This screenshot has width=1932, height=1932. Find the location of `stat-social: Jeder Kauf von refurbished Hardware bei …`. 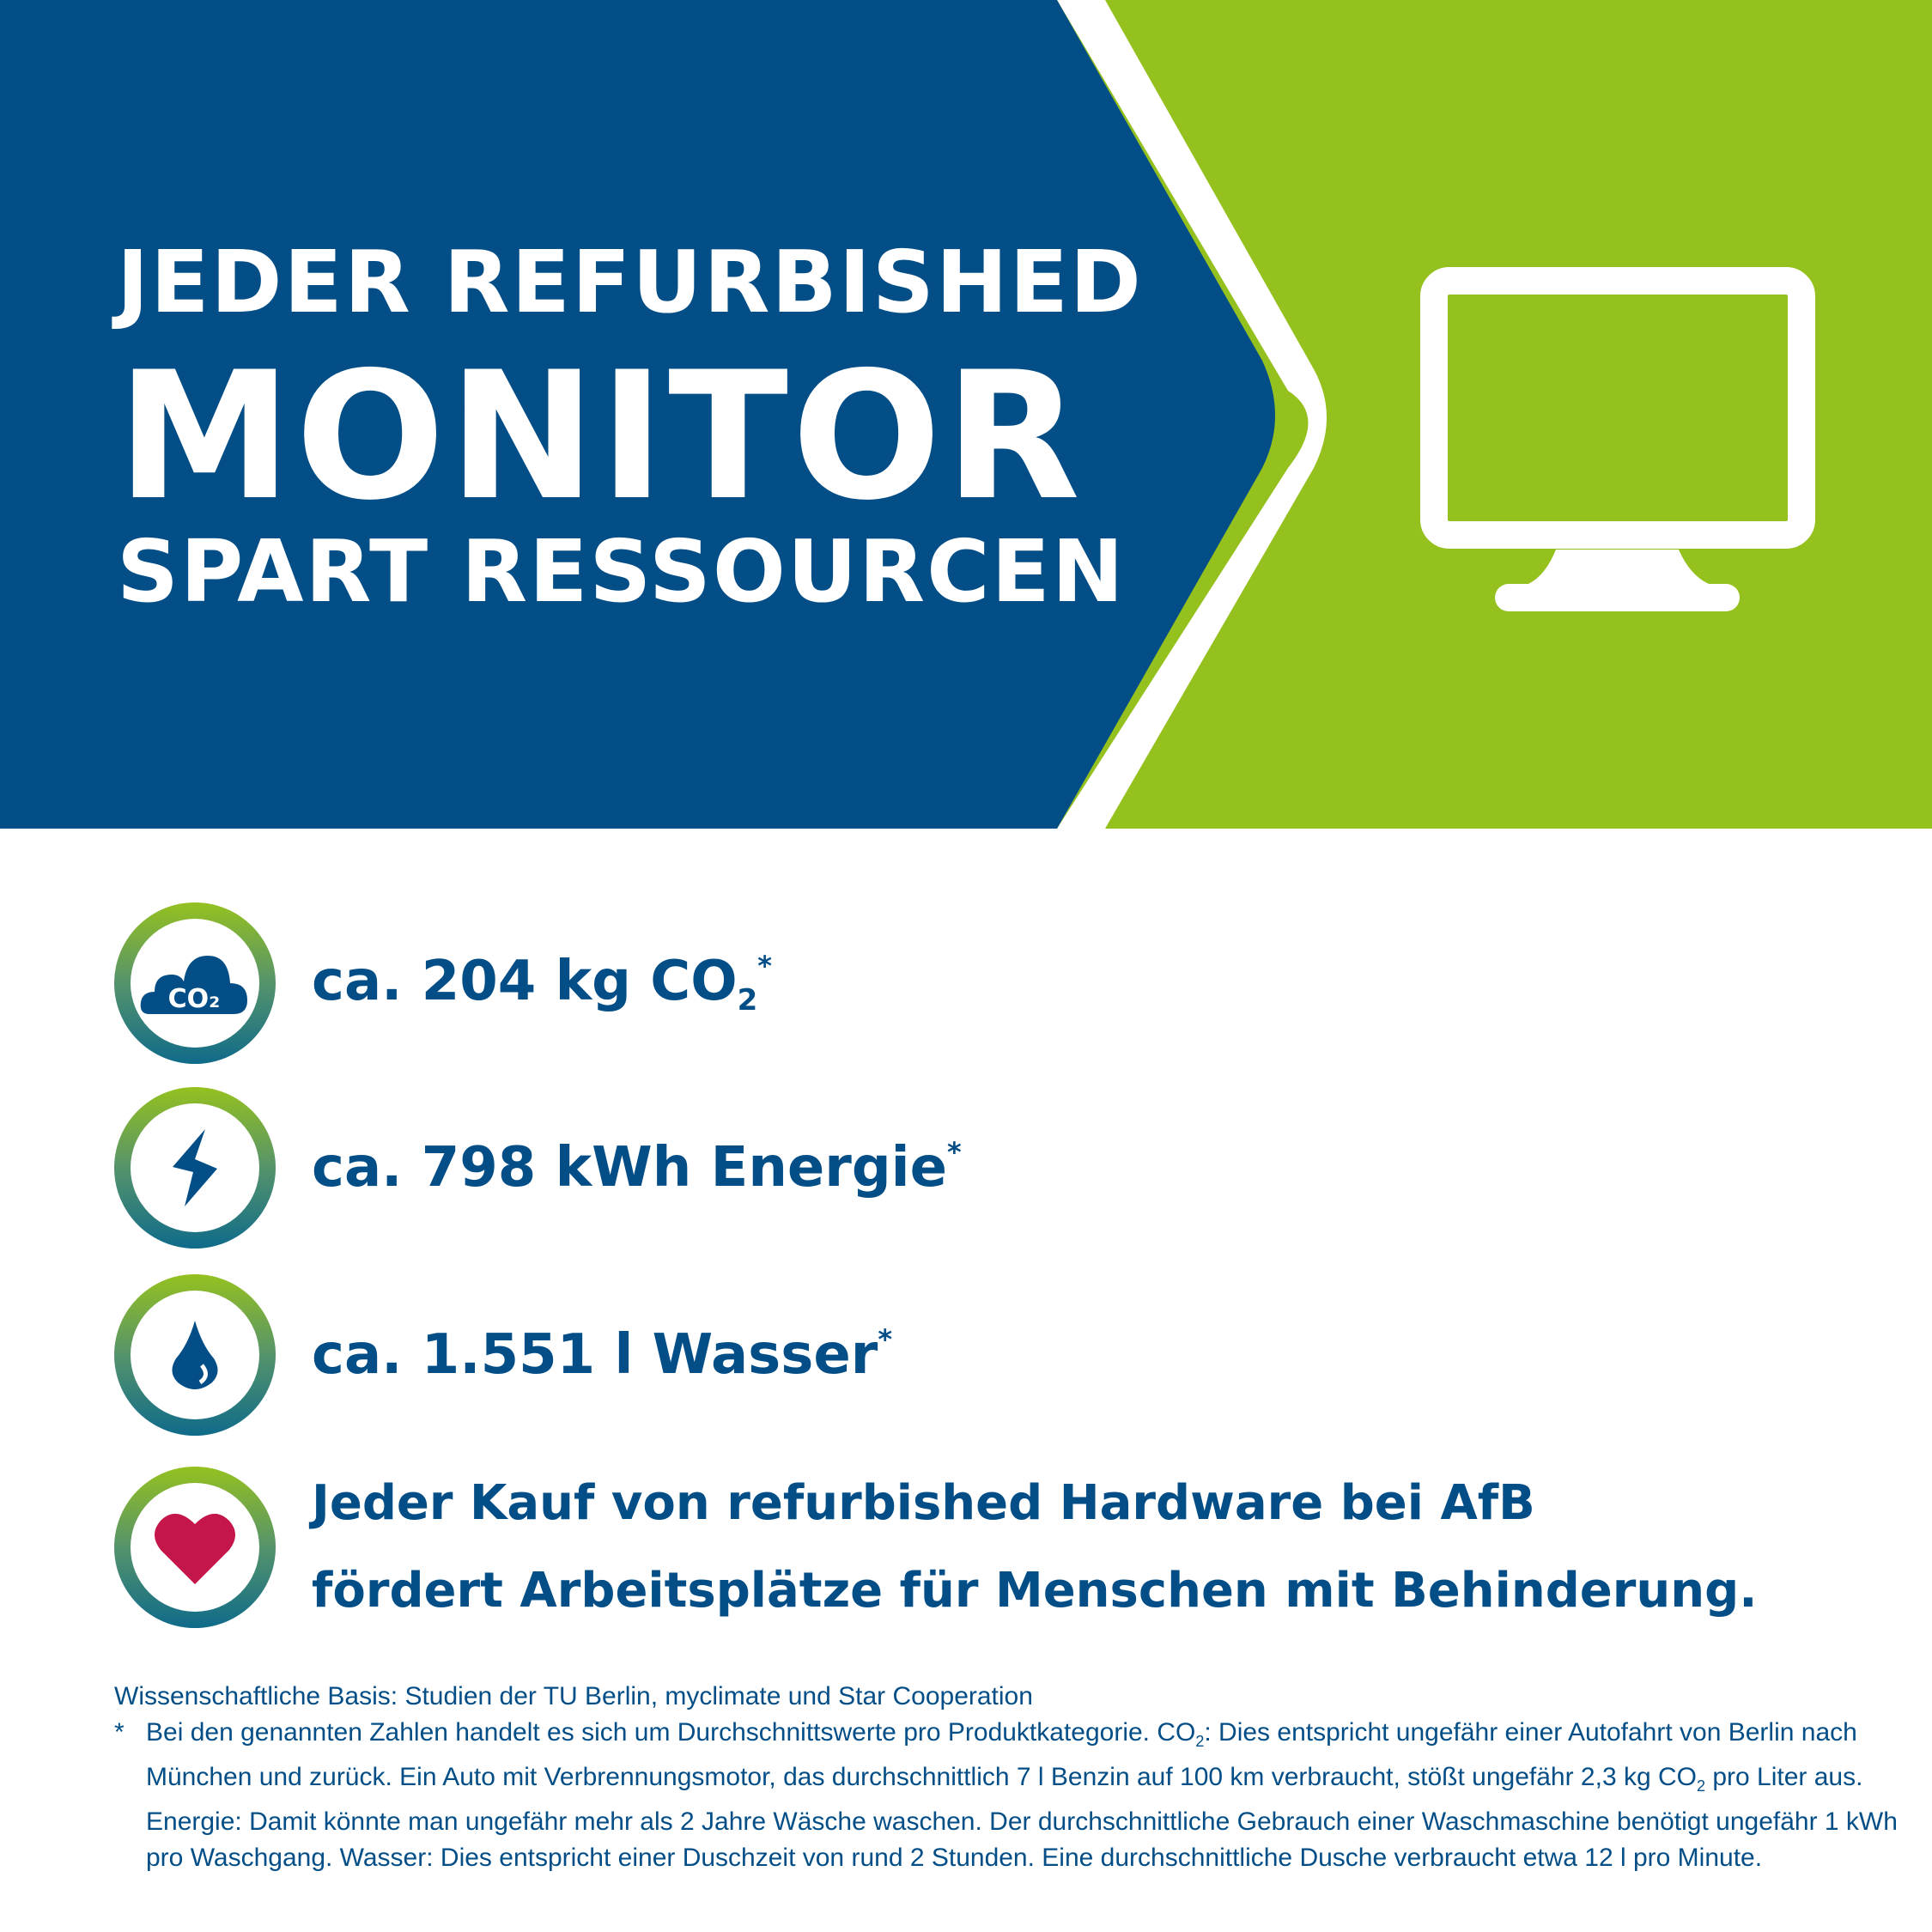

stat-social: Jeder Kauf von refurbished Hardware bei … is located at coordinates (936, 1547).